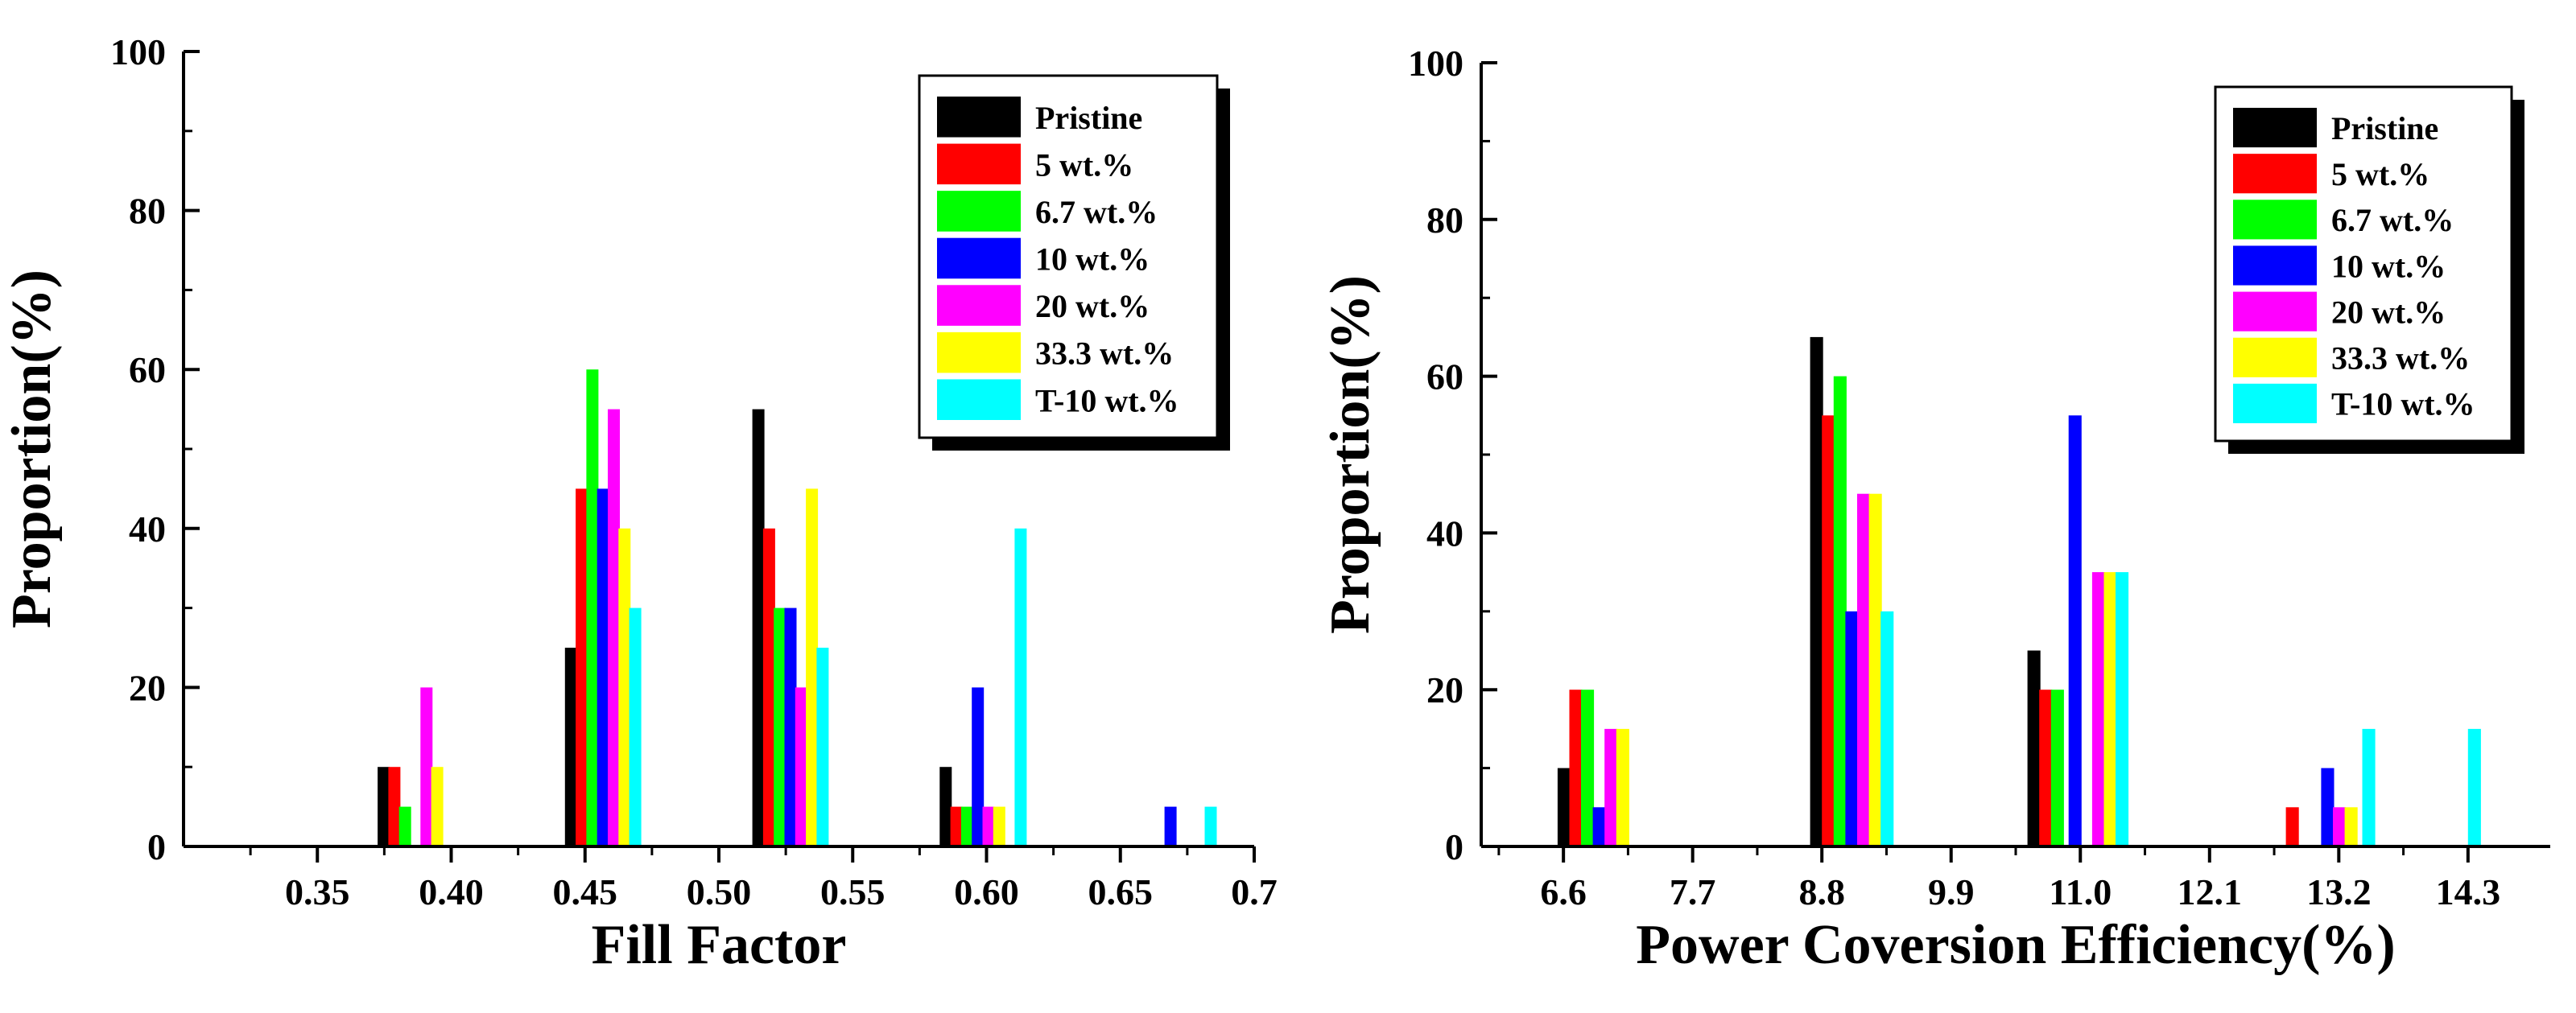  What do you see at coordinates (1576, 768) in the screenshot?
I see `bar-5-wt--1` at bounding box center [1576, 768].